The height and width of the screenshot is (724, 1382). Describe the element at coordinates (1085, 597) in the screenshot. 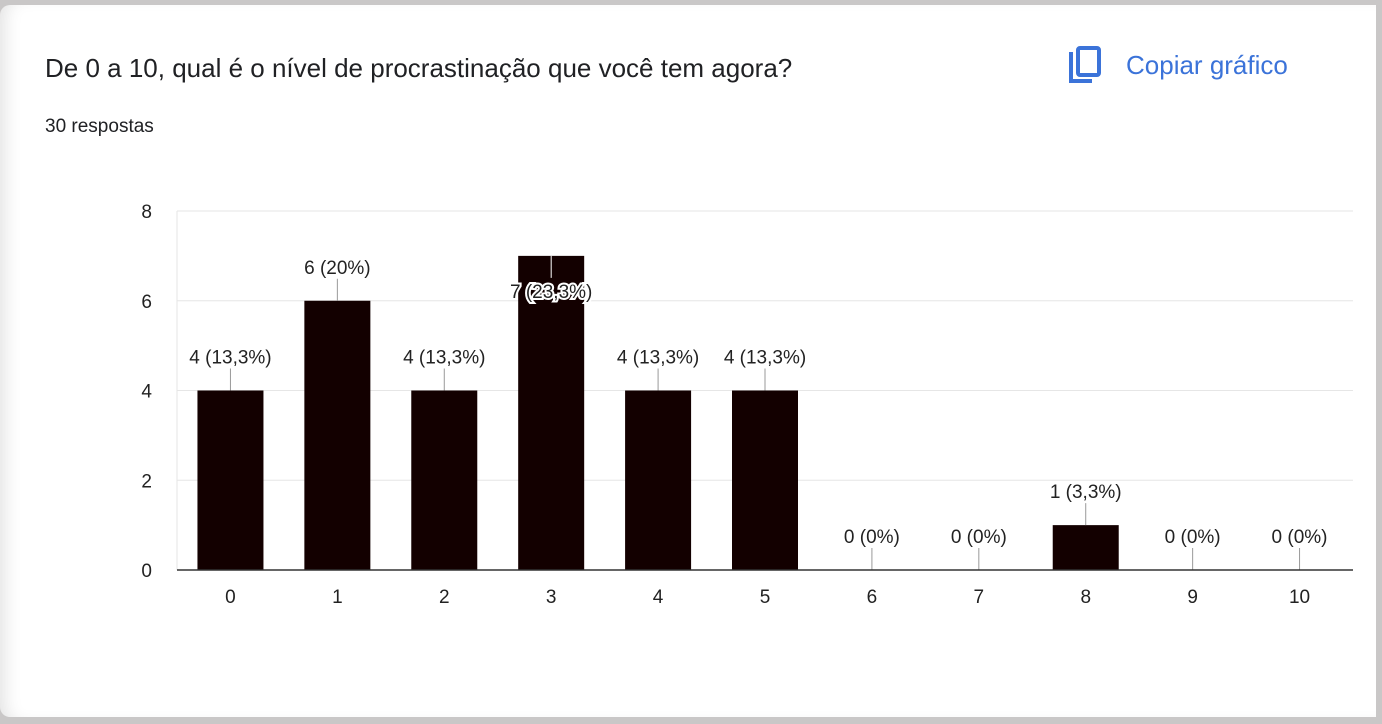

I see `x-tick-label: 8` at that location.